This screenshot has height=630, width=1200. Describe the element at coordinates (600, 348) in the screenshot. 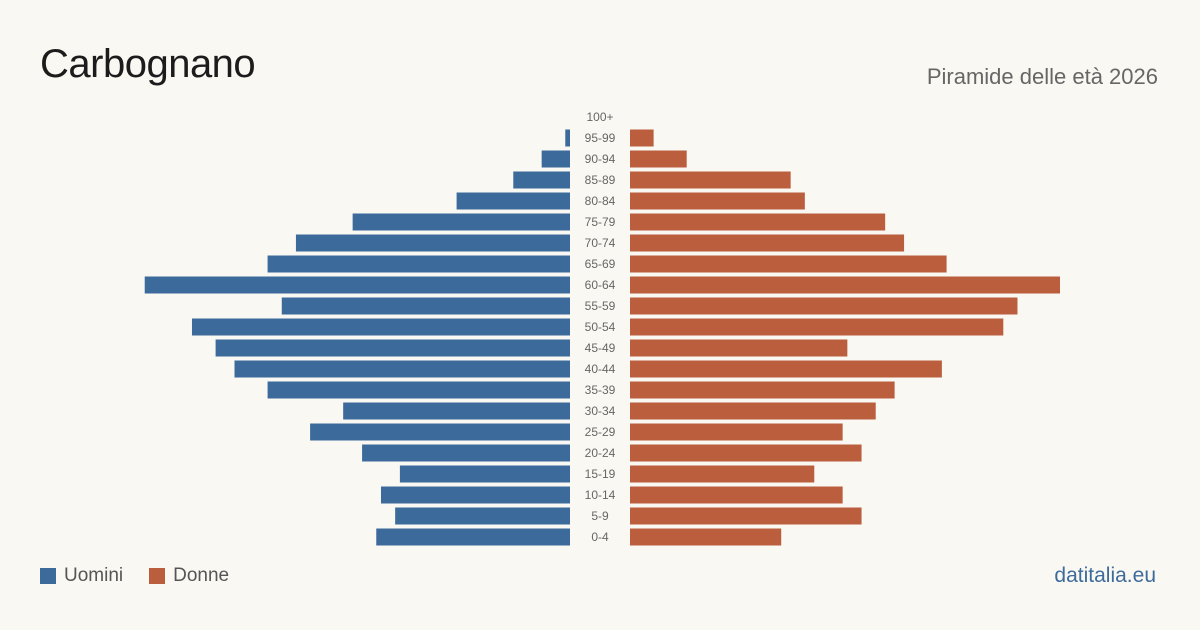

I see `age-group-label: 45-49` at that location.